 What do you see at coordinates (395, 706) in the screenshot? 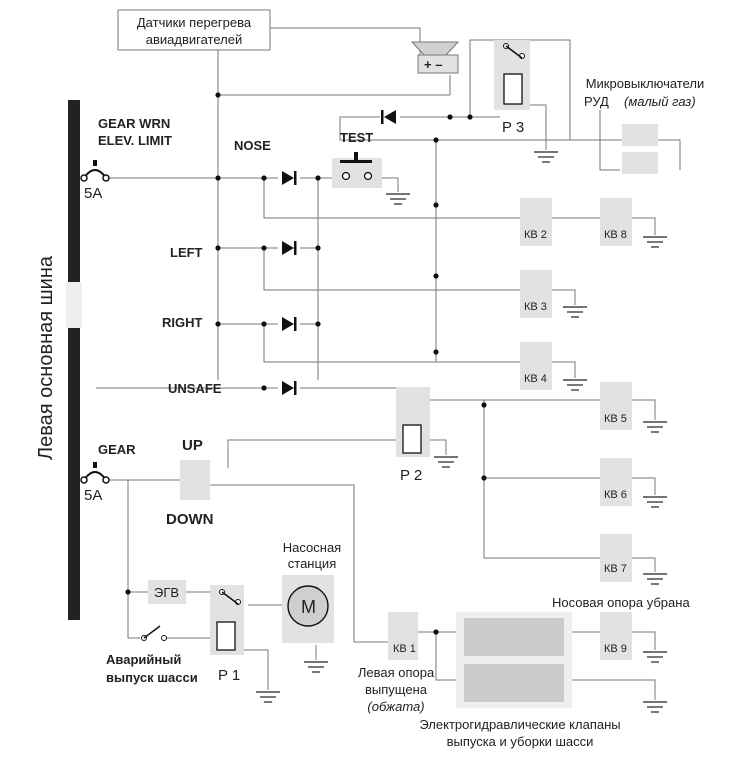
I see `left-gear-line3: (обжата)` at bounding box center [395, 706].